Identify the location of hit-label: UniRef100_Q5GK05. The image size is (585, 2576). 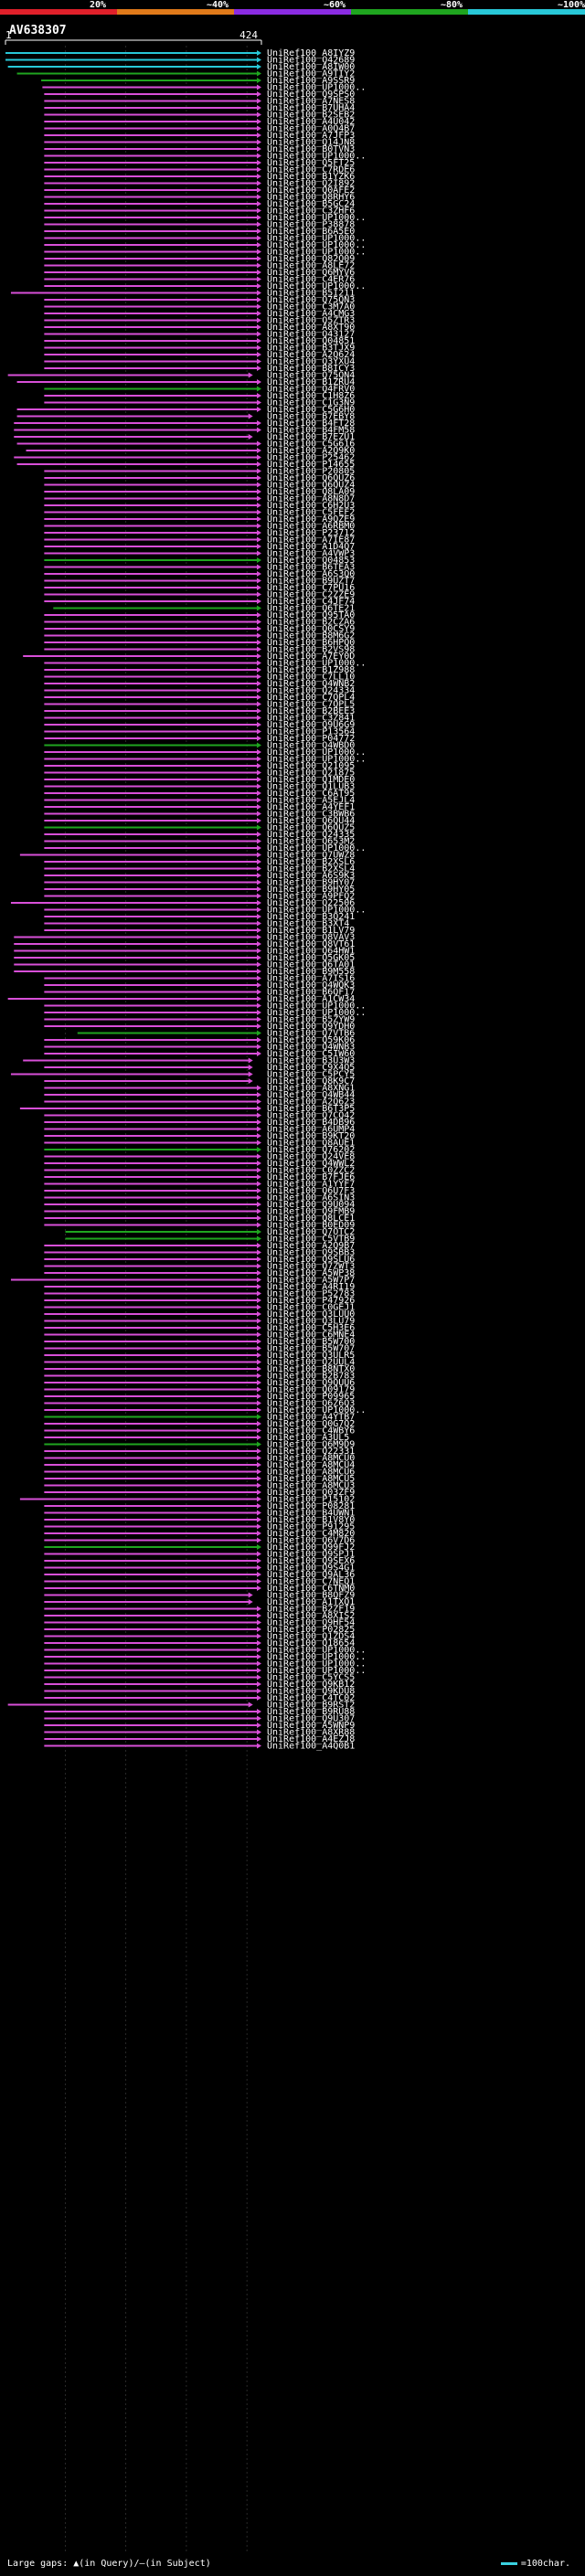
(311, 958).